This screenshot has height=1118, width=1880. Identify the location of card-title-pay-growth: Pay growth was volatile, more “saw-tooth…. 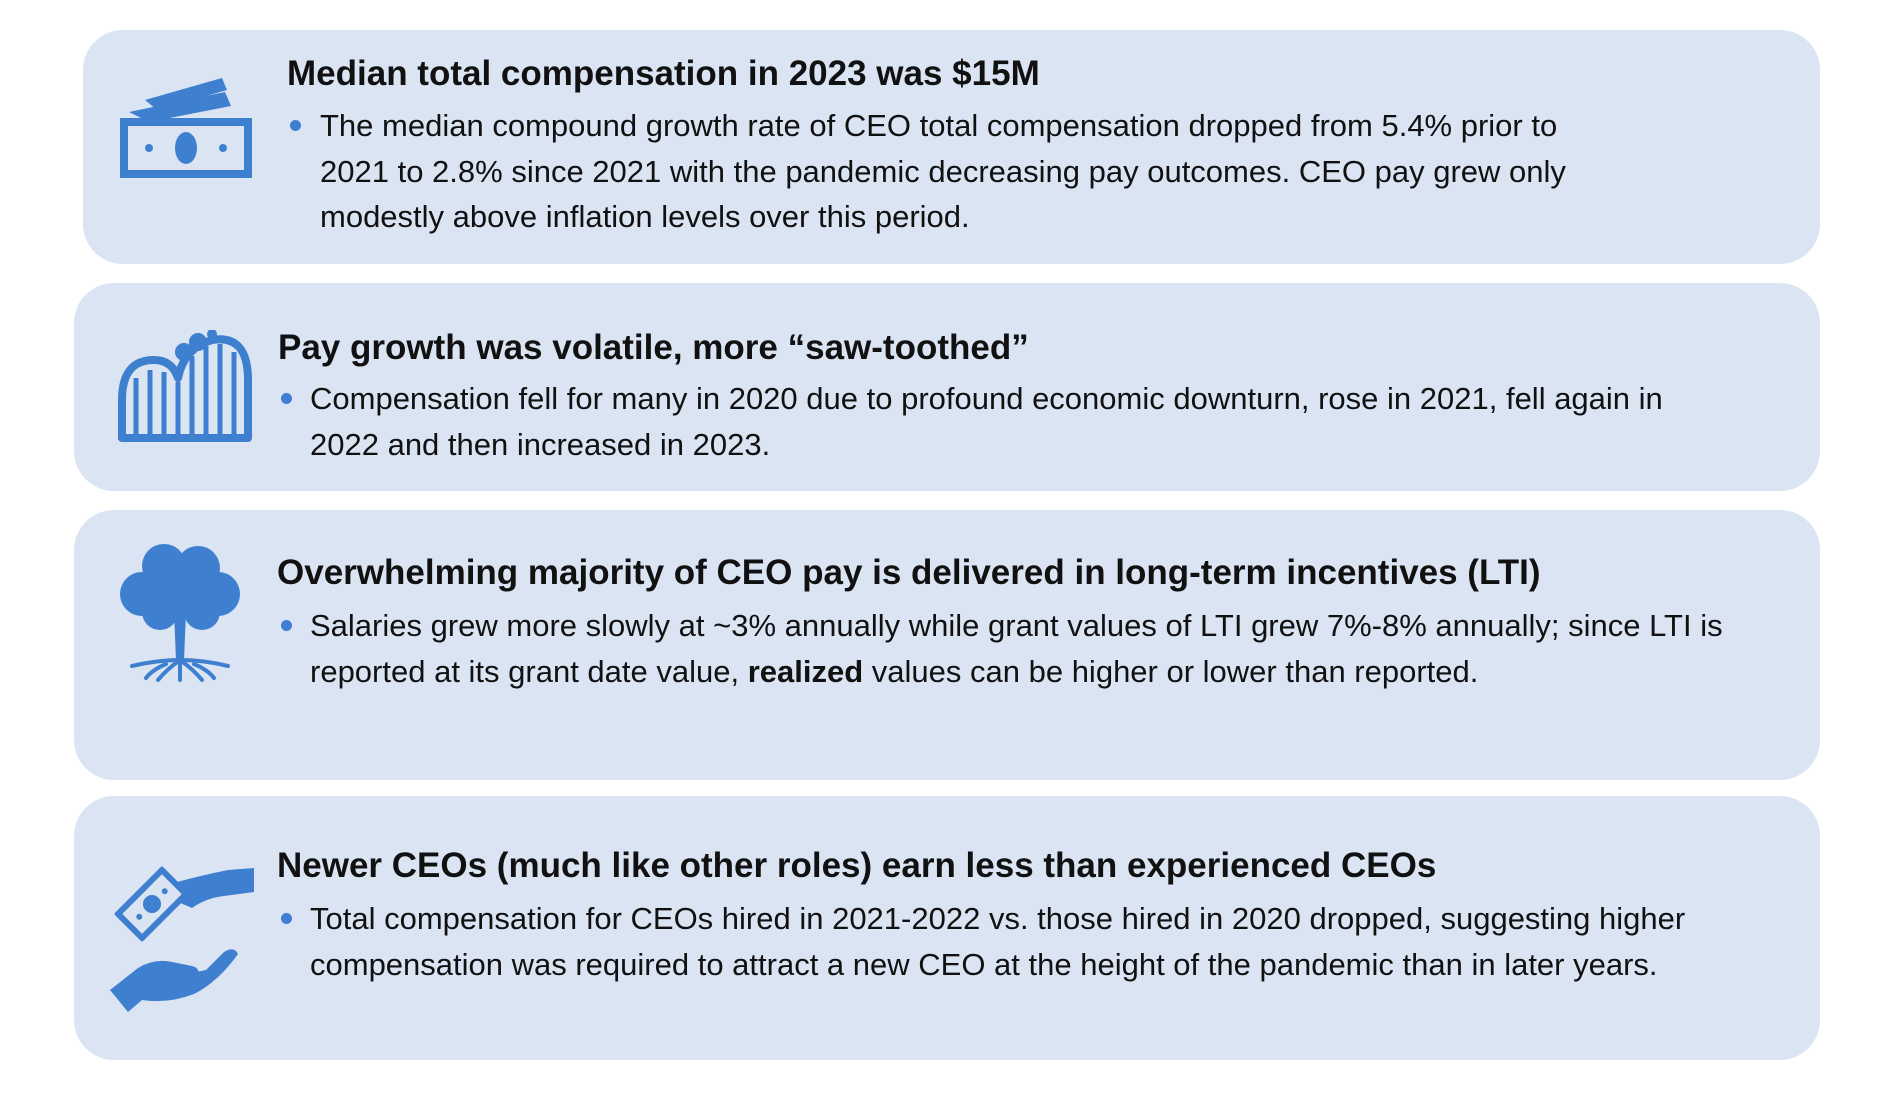
(653, 347).